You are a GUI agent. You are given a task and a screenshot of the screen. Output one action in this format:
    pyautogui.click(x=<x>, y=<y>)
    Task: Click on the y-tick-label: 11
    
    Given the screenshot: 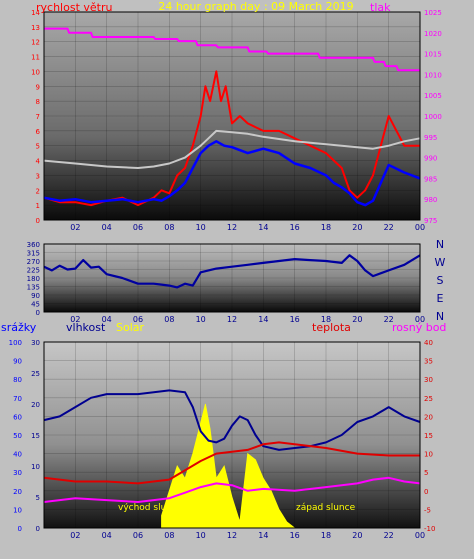 What is the action you would take?
    pyautogui.click(x=35, y=58)
    